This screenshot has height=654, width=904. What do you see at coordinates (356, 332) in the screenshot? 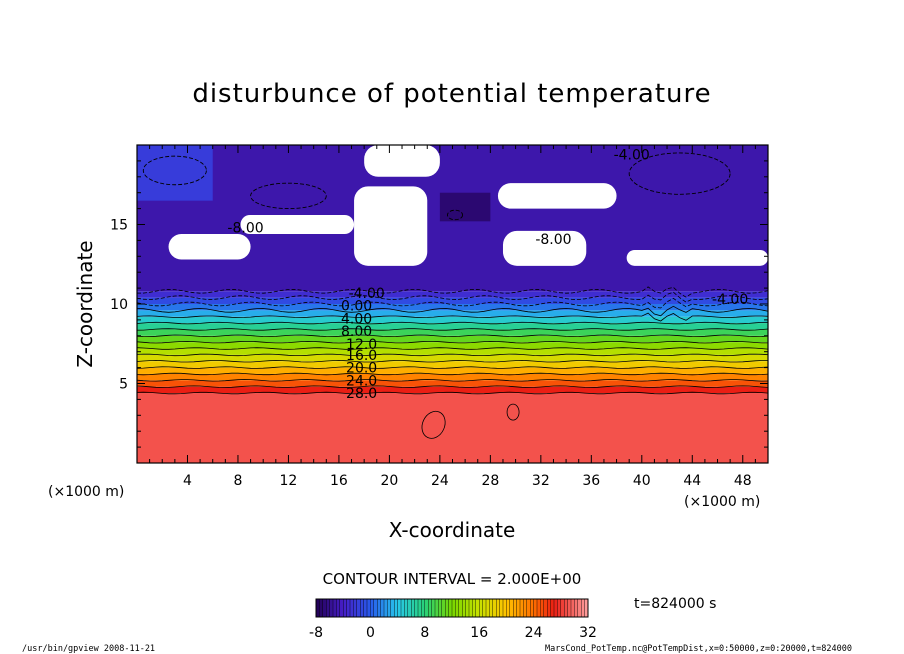
I see `contour-label: 8.00` at bounding box center [356, 332].